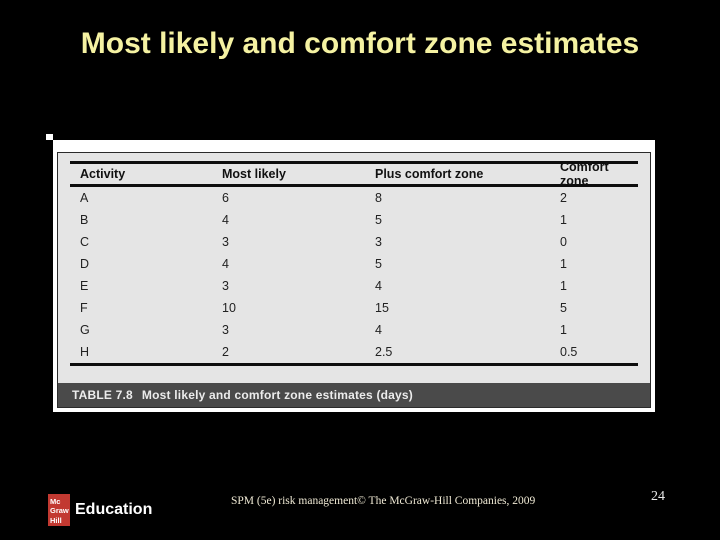 This screenshot has width=720, height=540. What do you see at coordinates (378, 198) in the screenshot?
I see `cell-plus-comfort-zone: 8` at bounding box center [378, 198].